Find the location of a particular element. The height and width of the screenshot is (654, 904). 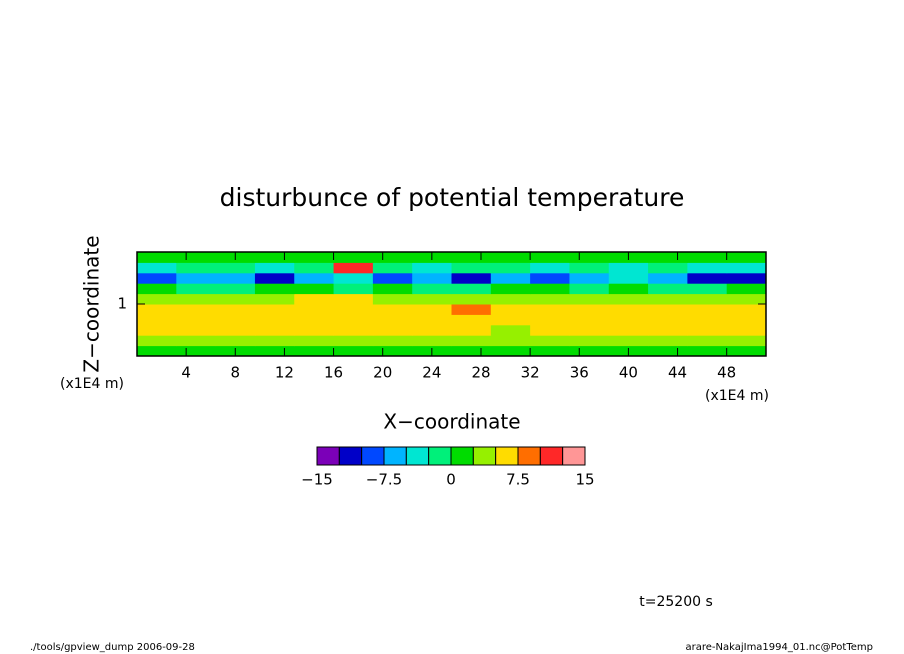

footer-left: ./tools/gpview_dump 2006-09-28 is located at coordinates (112, 647).